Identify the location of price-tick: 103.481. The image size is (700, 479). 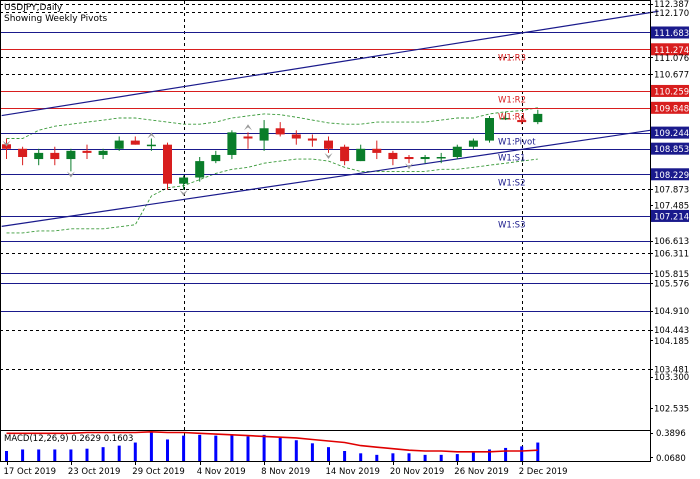
(669, 371).